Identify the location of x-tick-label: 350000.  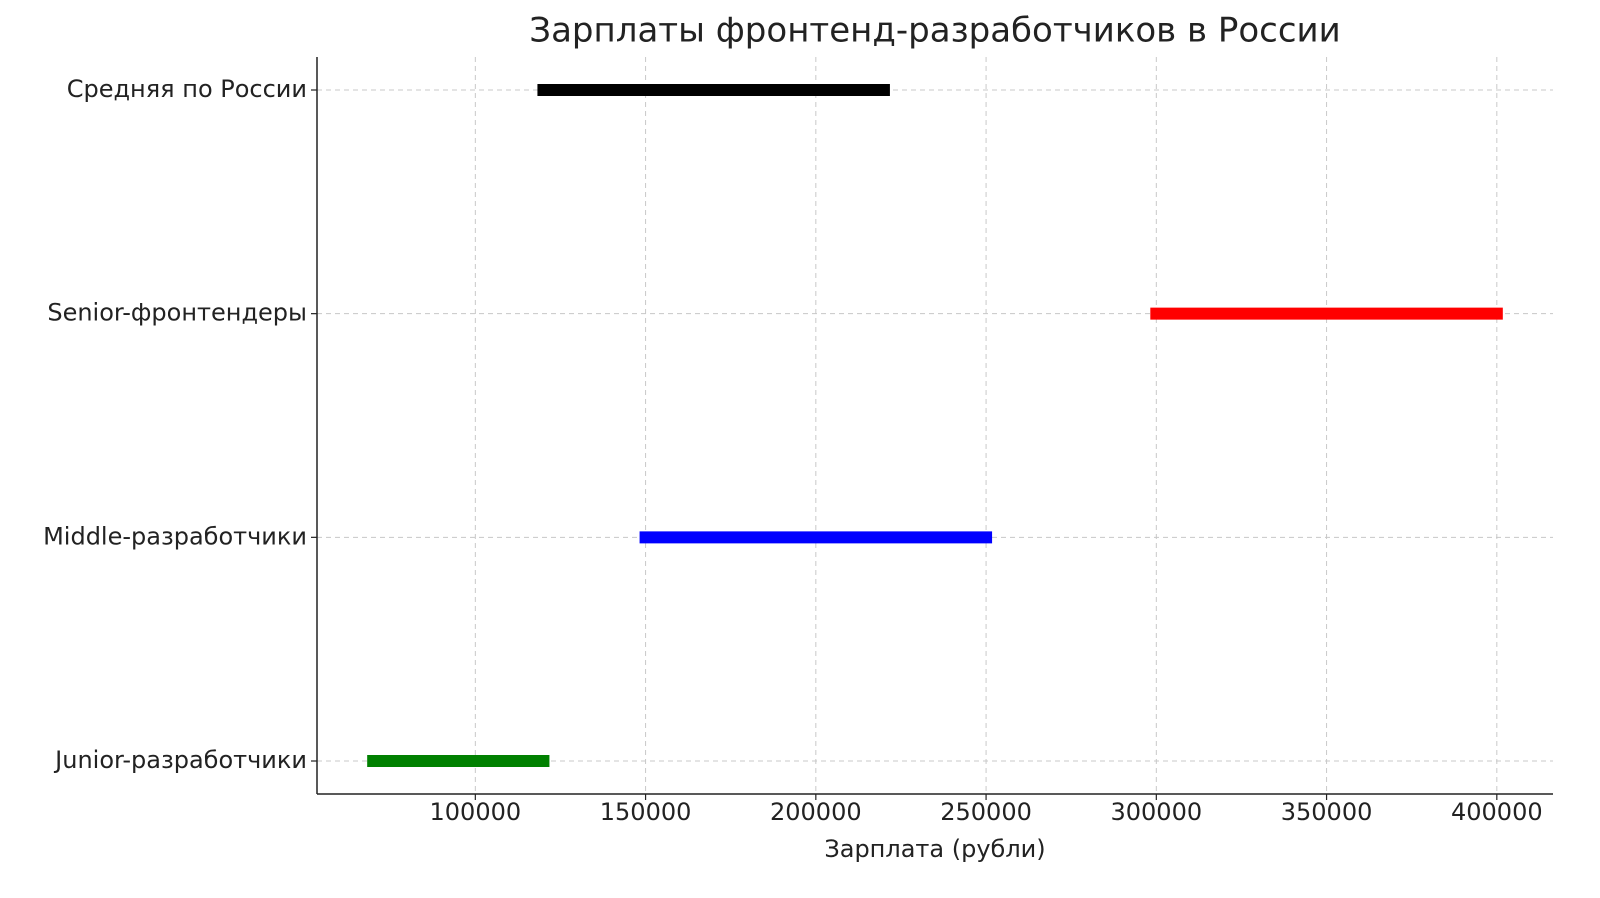
(1327, 812).